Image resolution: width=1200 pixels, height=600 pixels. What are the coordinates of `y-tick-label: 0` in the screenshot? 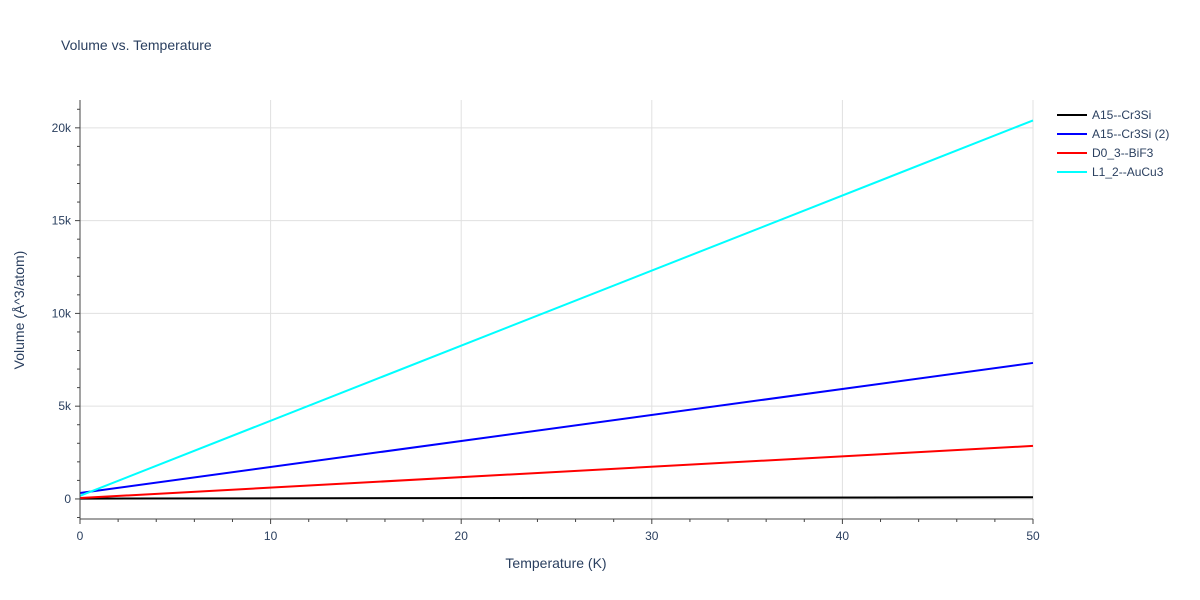 It's located at (67, 499).